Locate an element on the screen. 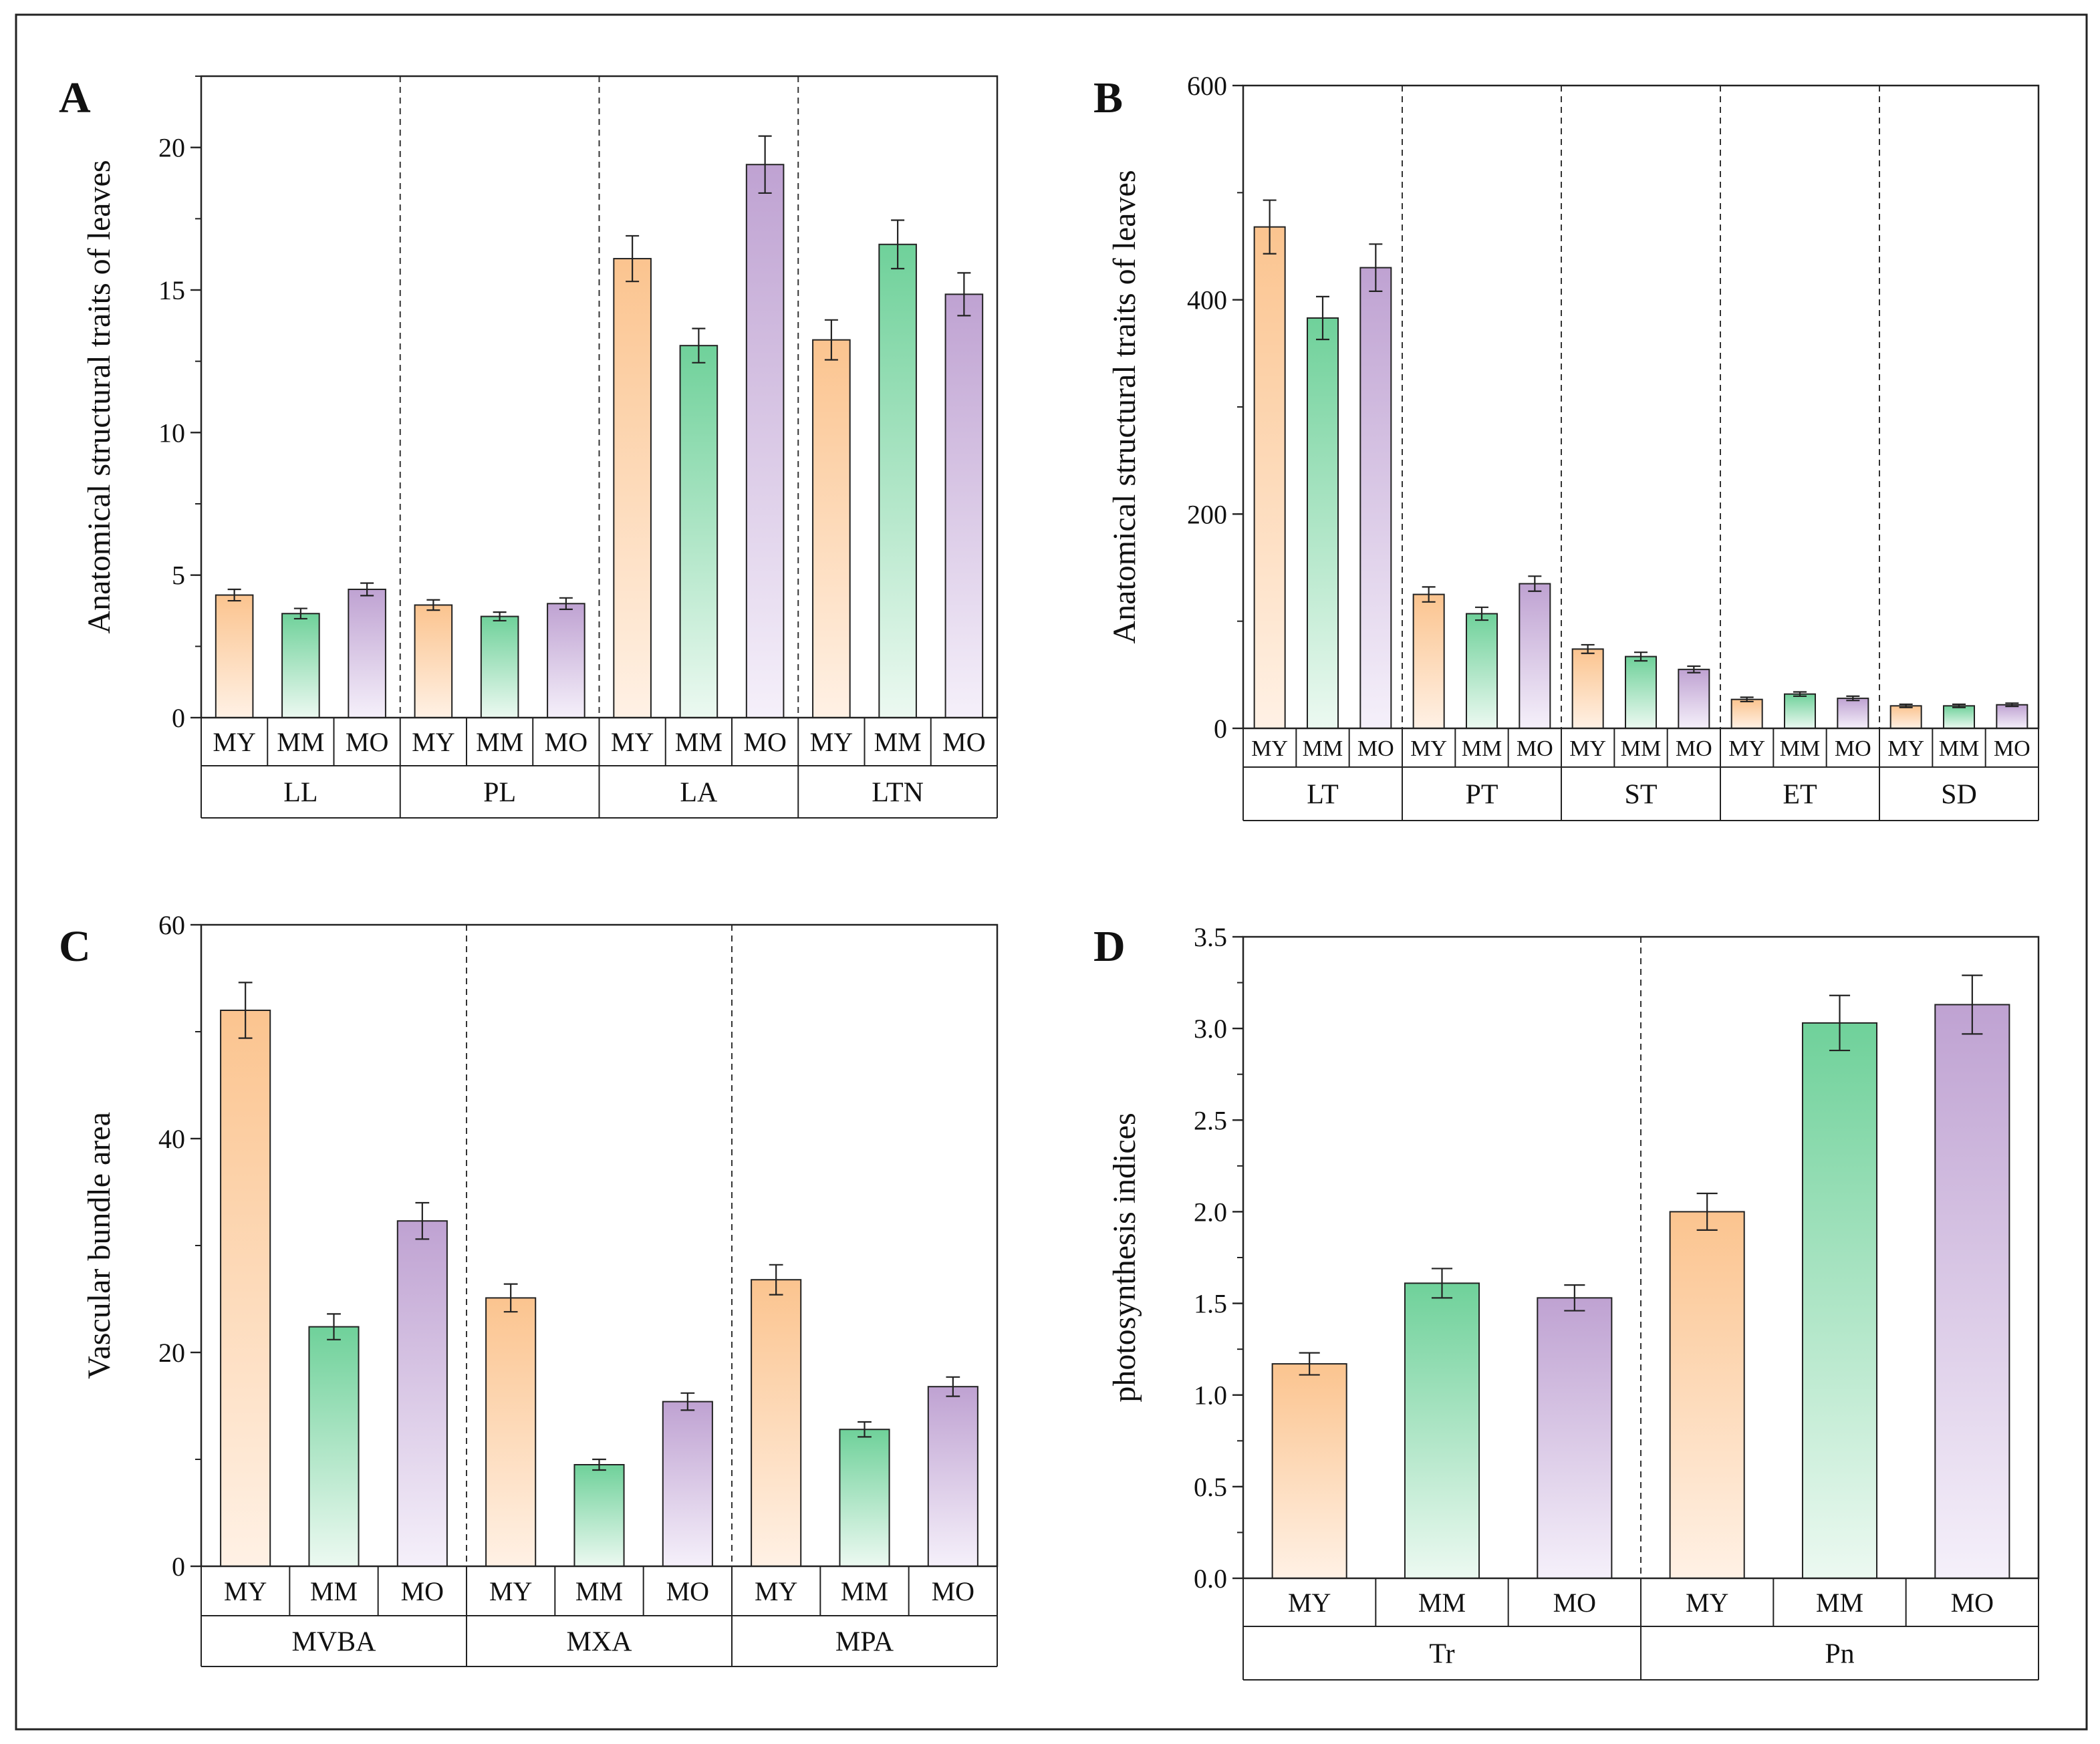 Image resolution: width=2100 pixels, height=1744 pixels. bar-LTN-MO is located at coordinates (964, 505).